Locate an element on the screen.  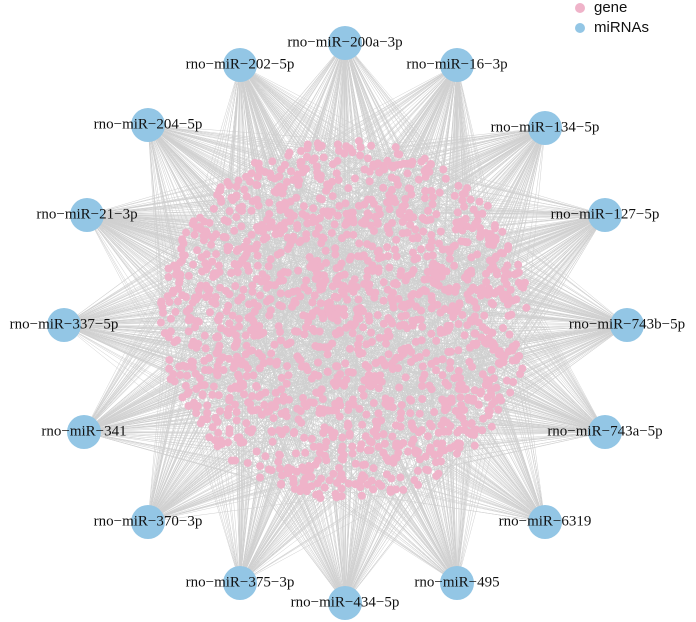
node-label: rno−miR−6319 is located at coordinates (545, 521).